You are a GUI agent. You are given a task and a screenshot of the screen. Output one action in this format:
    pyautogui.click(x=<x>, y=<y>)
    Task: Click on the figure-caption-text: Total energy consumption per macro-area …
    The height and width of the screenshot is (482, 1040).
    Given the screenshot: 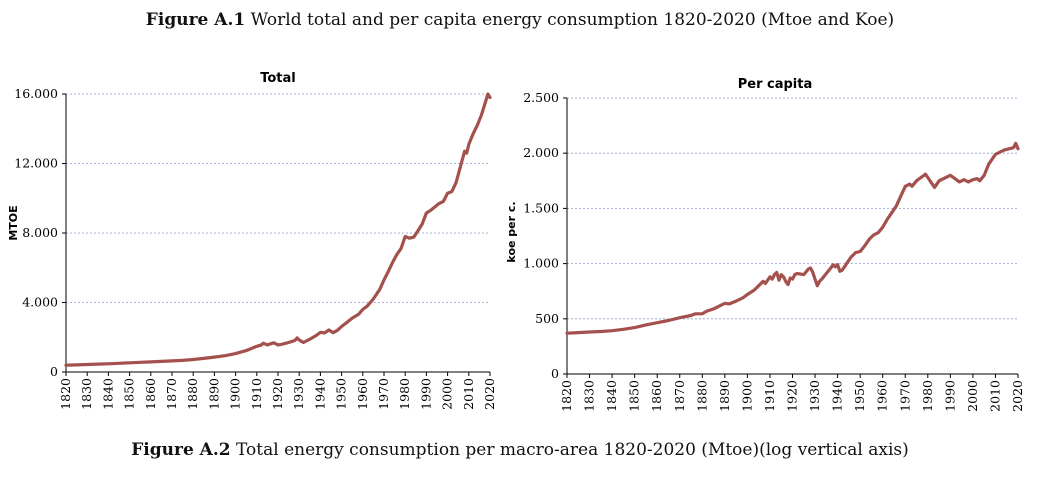 What is the action you would take?
    pyautogui.click(x=572, y=450)
    